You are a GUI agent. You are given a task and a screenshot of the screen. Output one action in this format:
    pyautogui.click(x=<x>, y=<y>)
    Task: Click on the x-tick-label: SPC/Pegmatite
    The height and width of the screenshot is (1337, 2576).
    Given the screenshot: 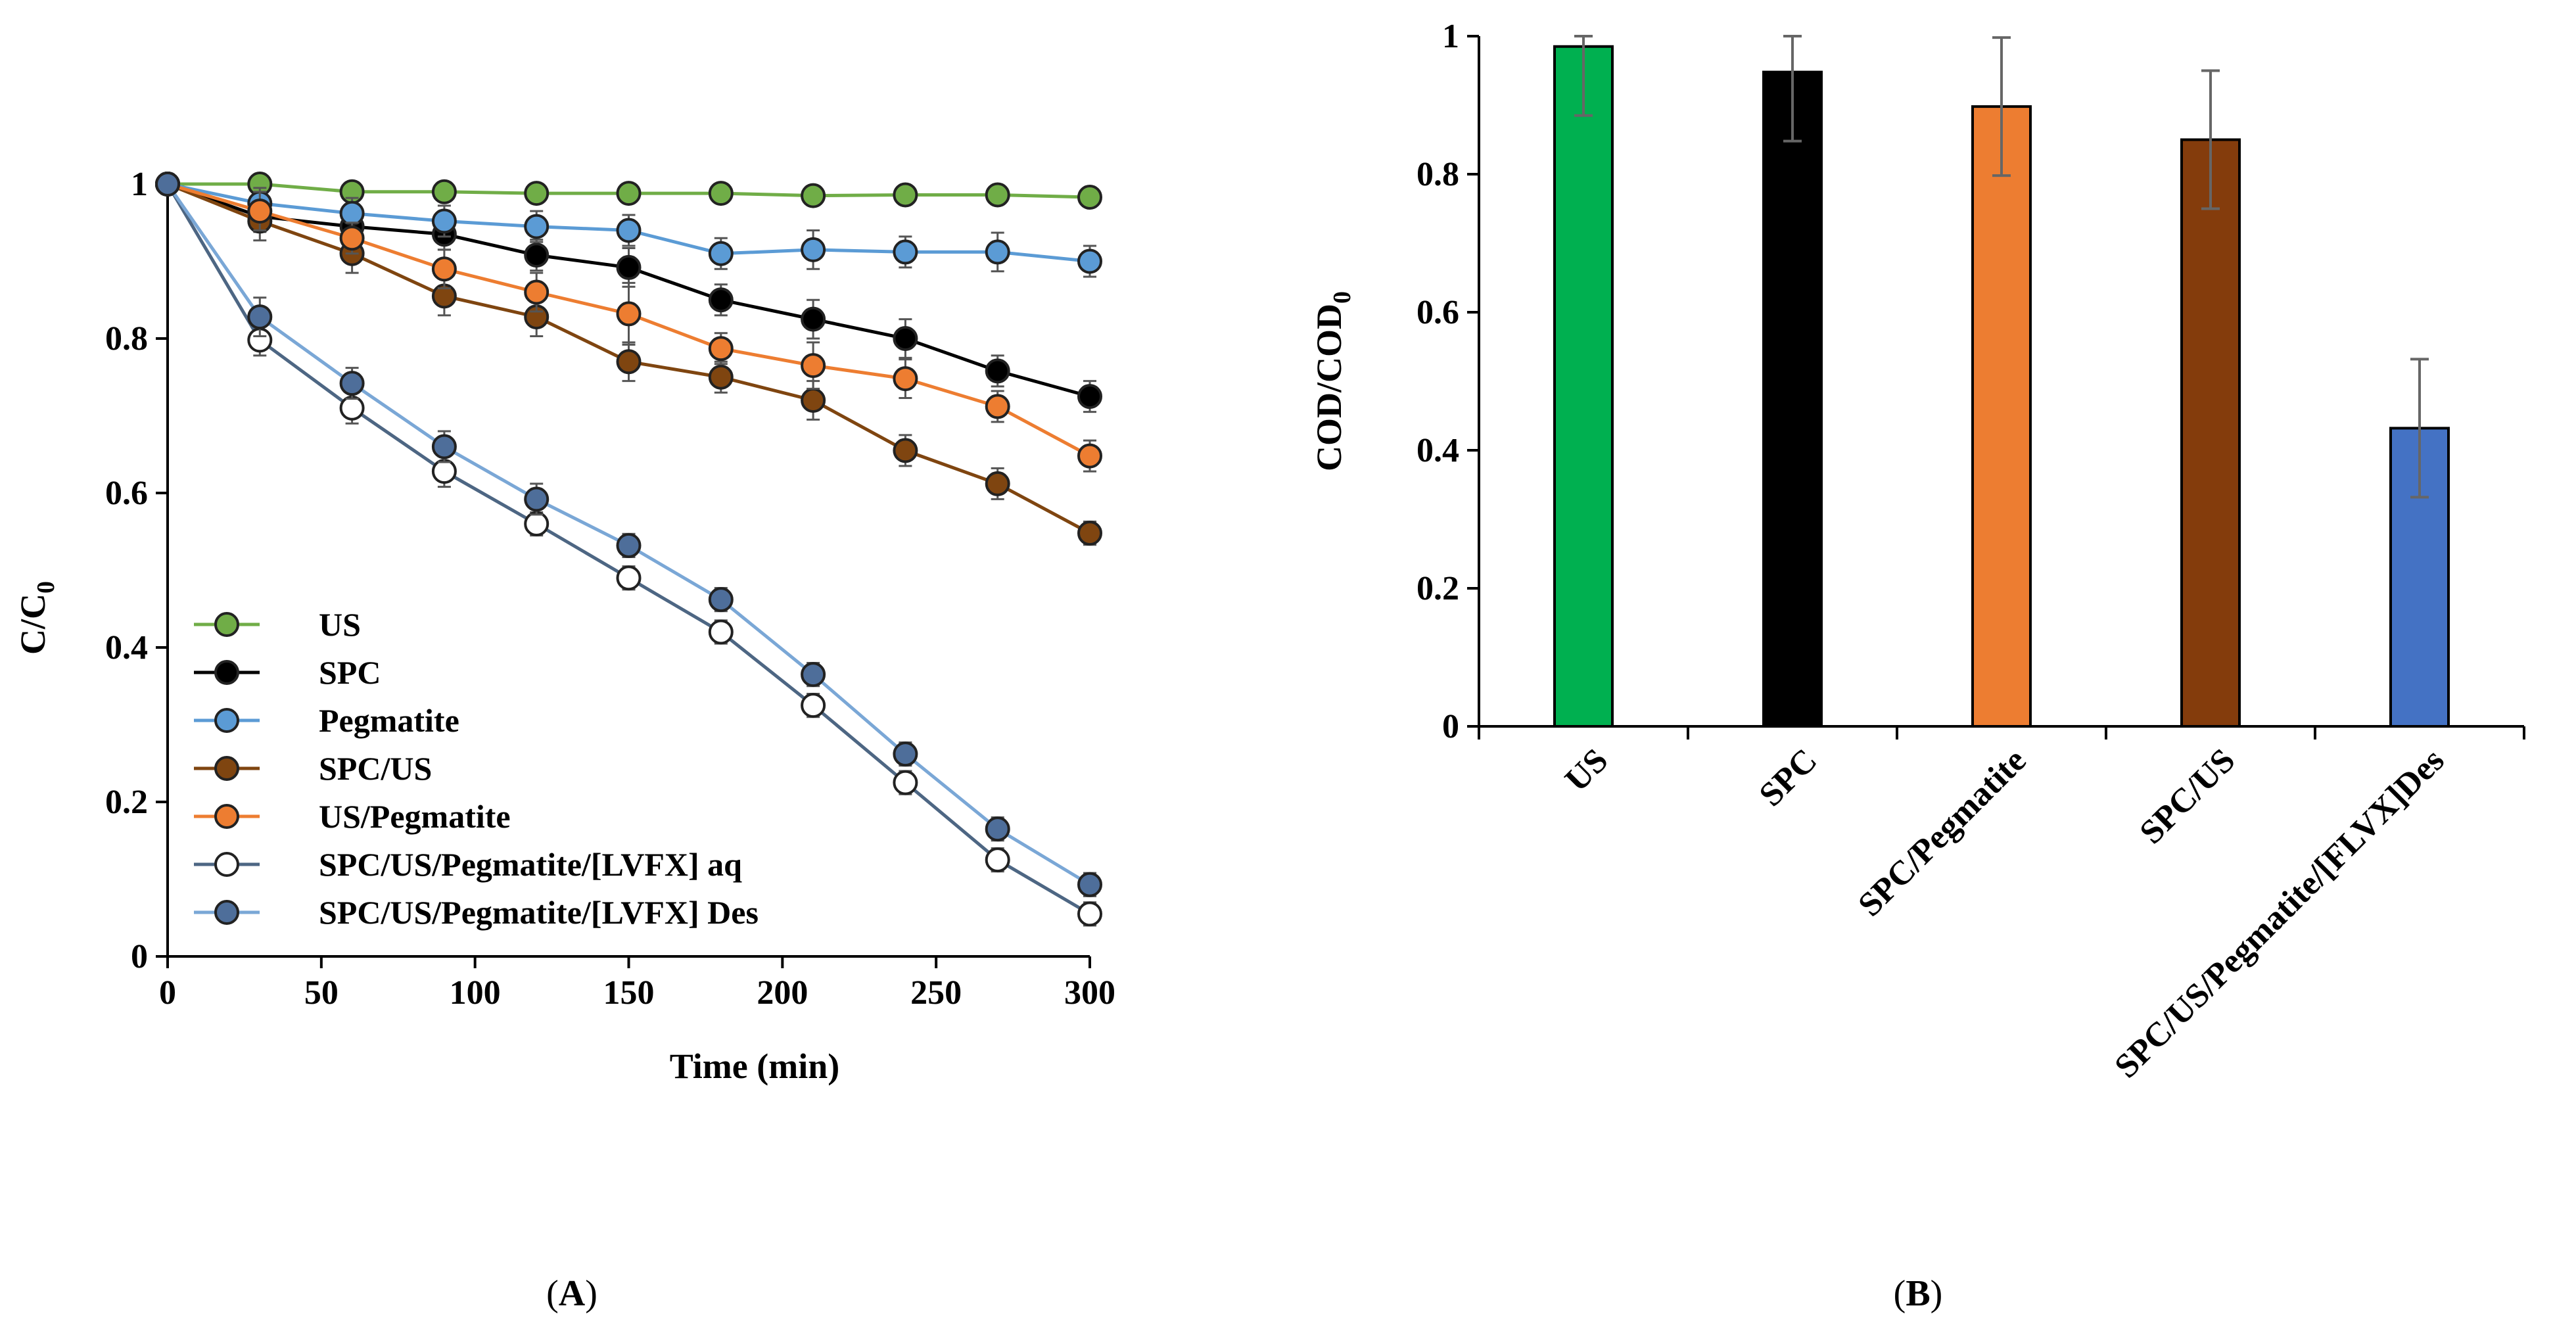 What is the action you would take?
    pyautogui.click(x=1942, y=832)
    